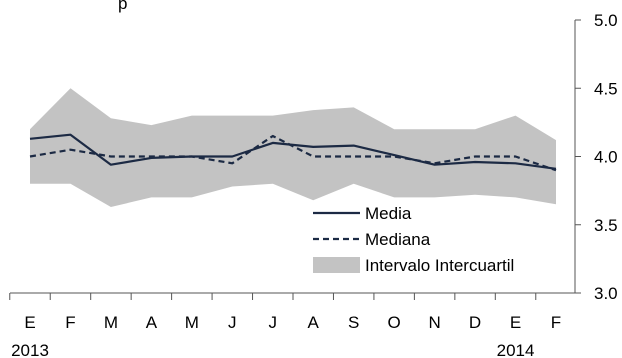  I want to click on series-line-mediana, so click(293, 153).